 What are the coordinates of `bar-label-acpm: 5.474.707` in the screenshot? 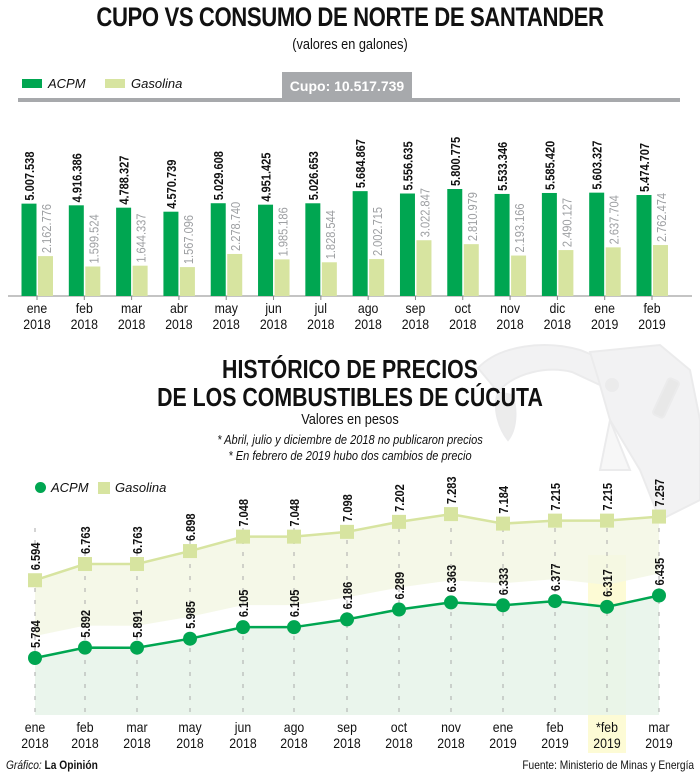 It's located at (644, 167).